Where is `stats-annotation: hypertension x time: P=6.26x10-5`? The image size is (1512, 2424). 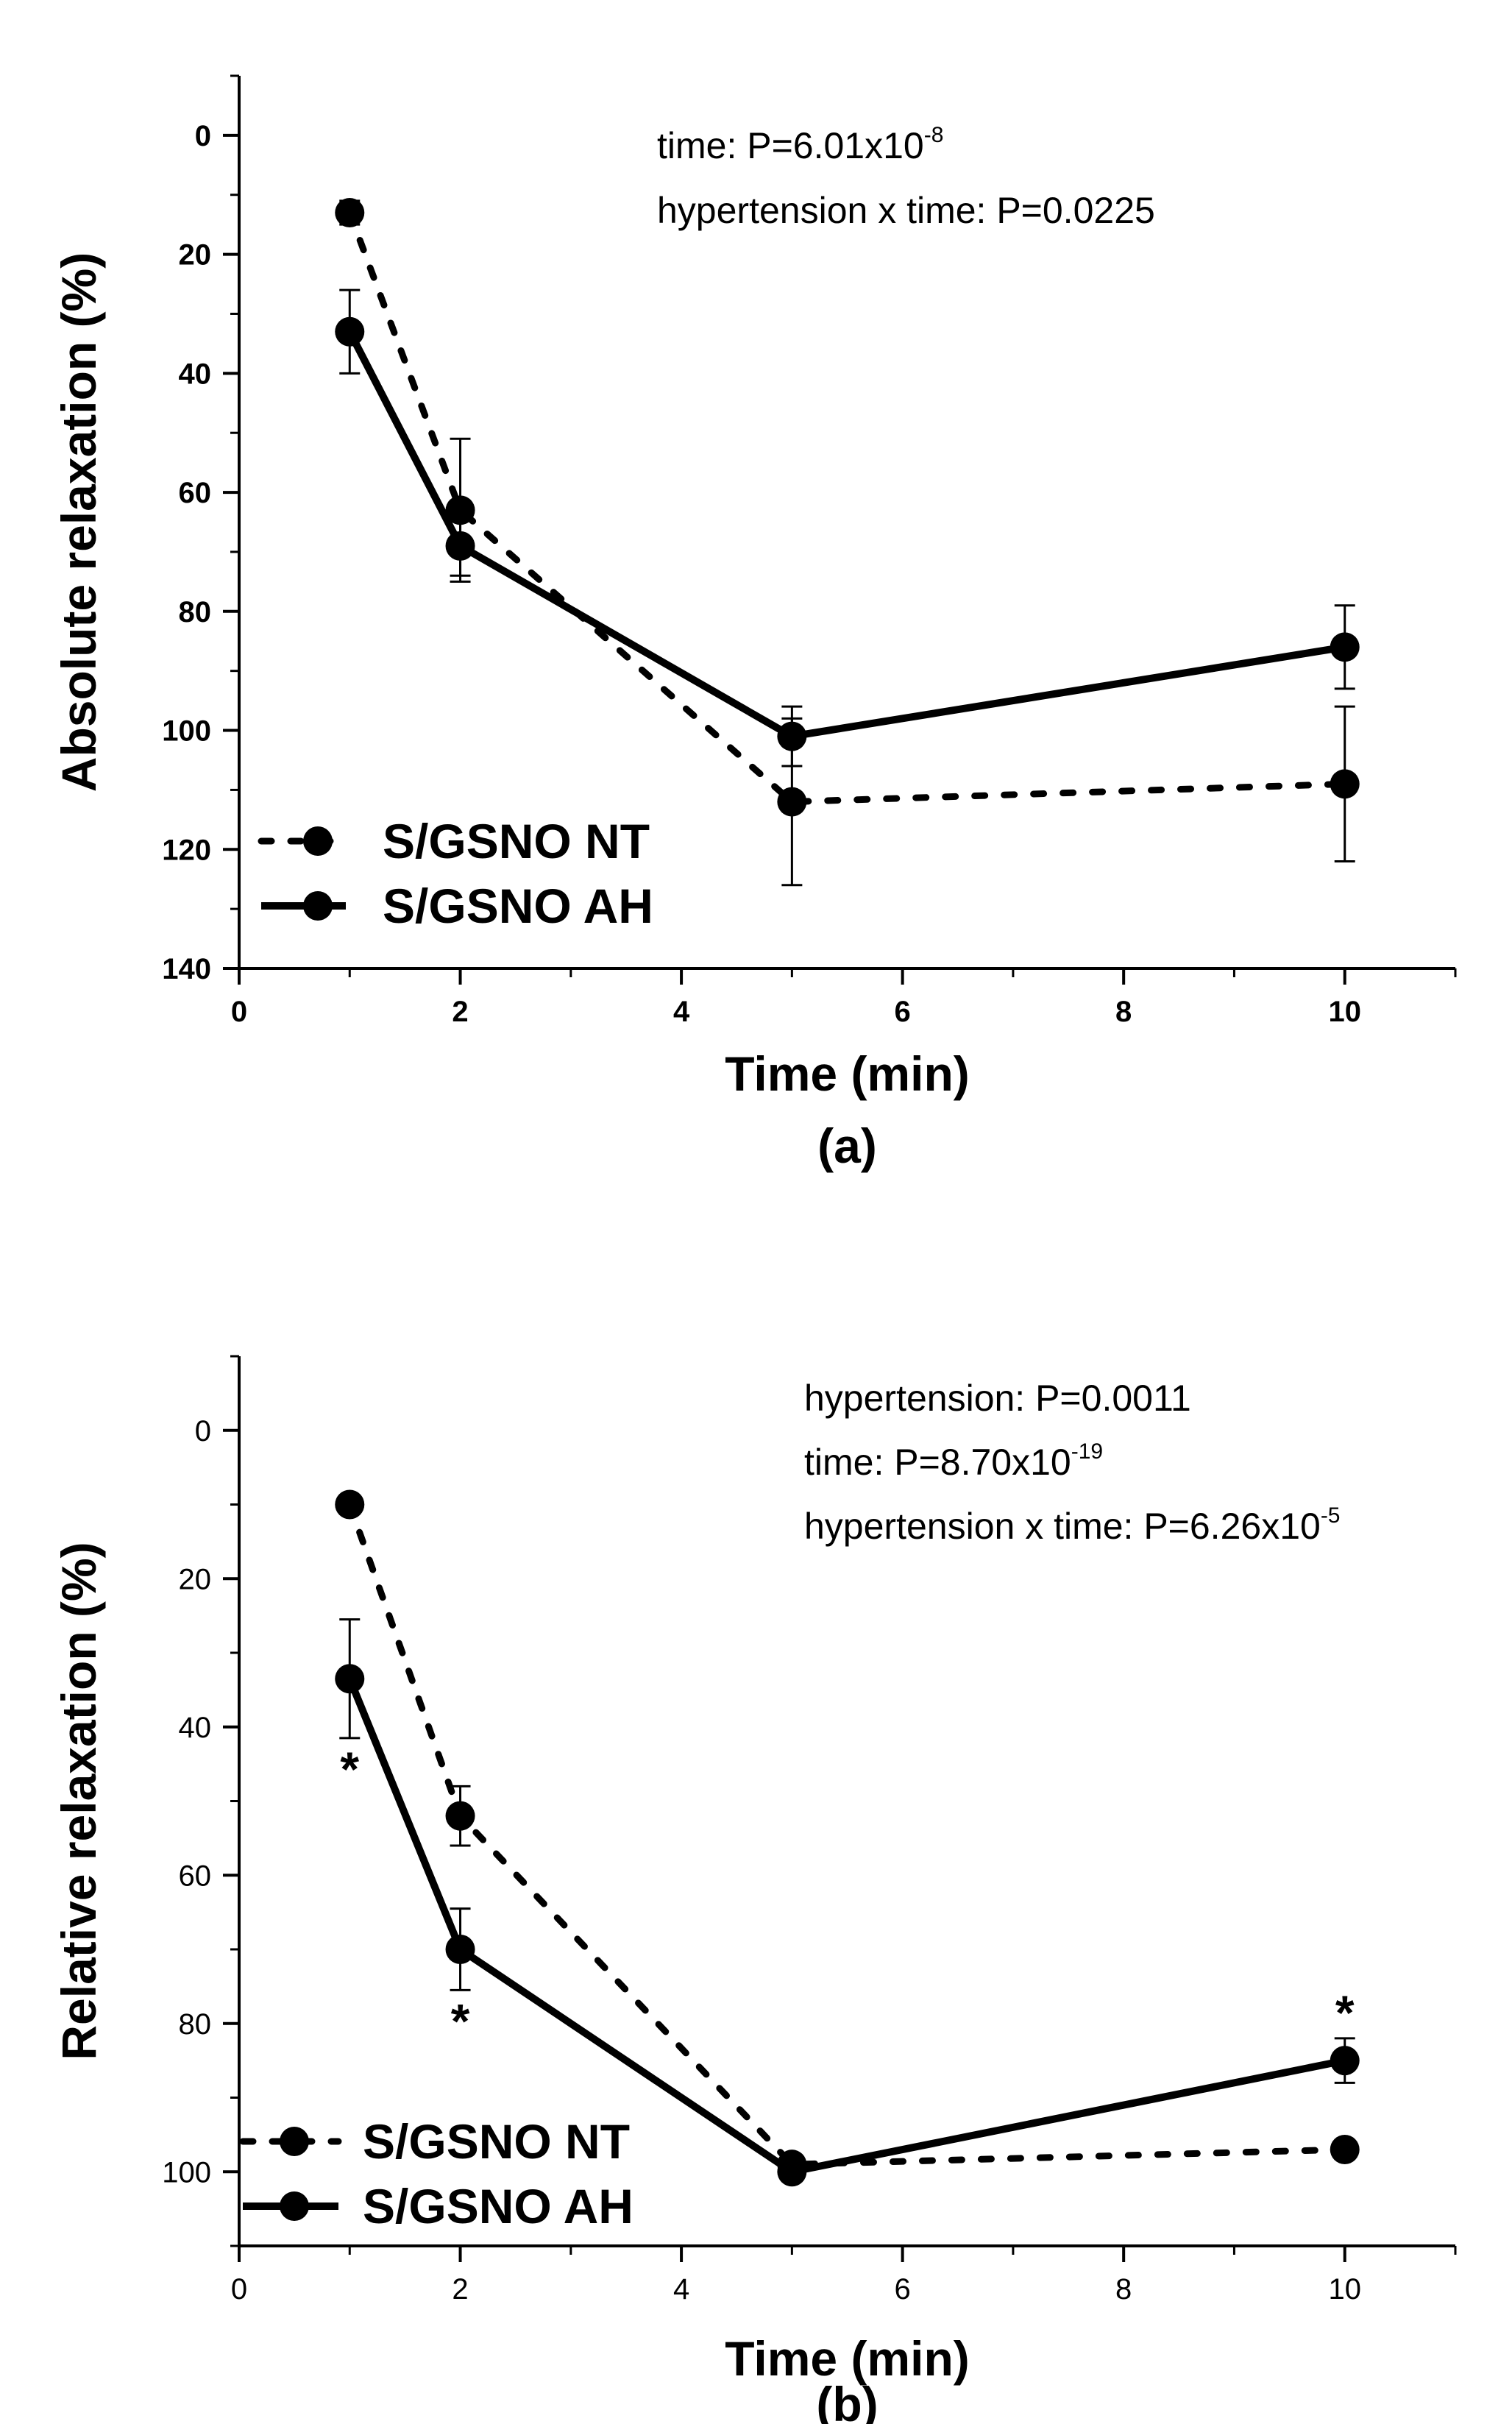
stats-annotation: hypertension x time: P=6.26x10-5 is located at coordinates (1072, 1525).